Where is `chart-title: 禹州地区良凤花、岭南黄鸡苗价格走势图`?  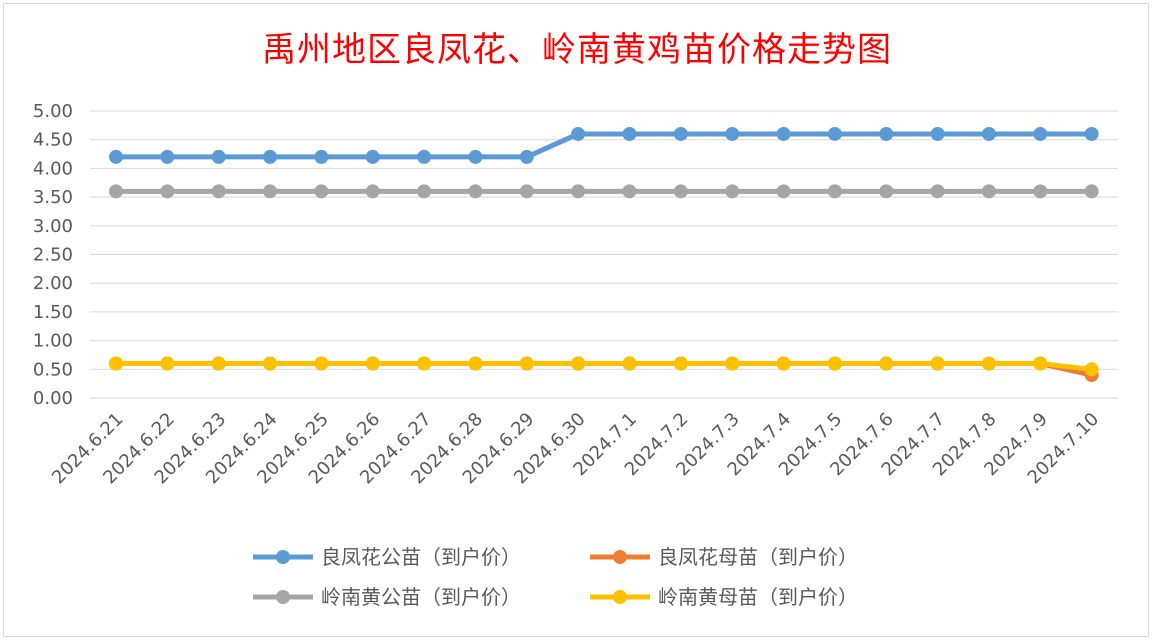 chart-title: 禹州地区良凤花、岭南黄鸡苗价格走势图 is located at coordinates (577, 50).